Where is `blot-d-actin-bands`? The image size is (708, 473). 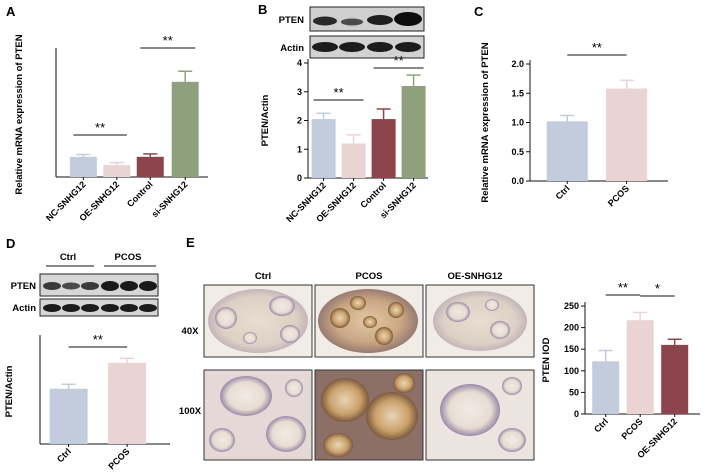
blot-d-actin-bands is located at coordinates (100, 308).